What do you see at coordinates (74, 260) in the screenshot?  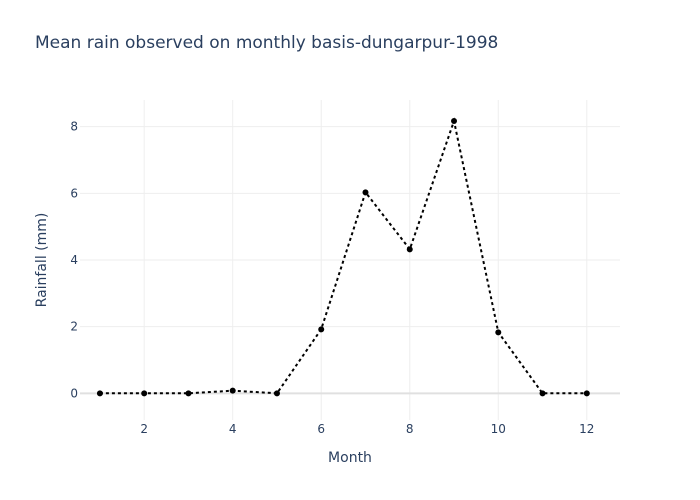 I see `y-tick-label: 4` at bounding box center [74, 260].